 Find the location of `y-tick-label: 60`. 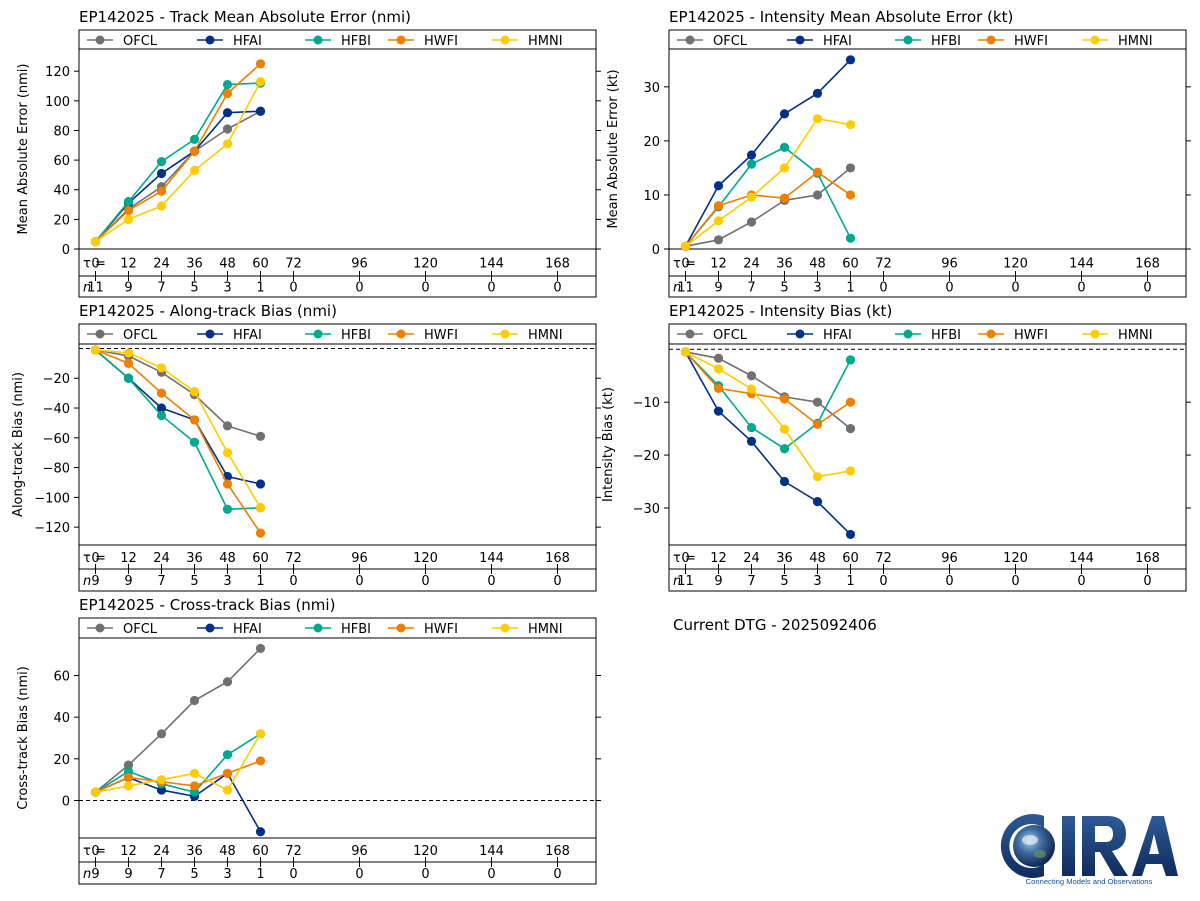

y-tick-label: 60 is located at coordinates (61, 161).